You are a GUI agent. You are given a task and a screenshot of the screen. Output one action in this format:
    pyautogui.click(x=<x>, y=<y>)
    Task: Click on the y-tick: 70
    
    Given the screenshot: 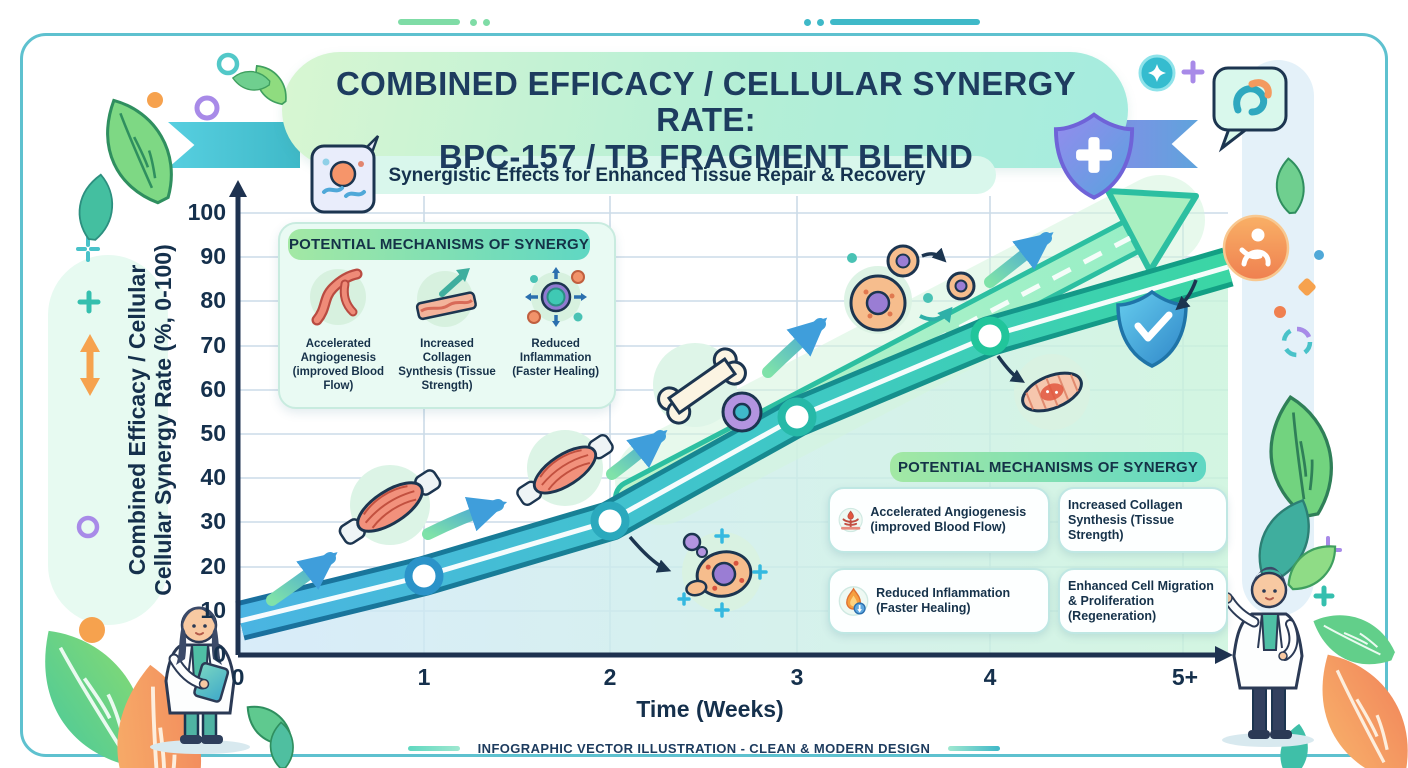 What is the action you would take?
    pyautogui.click(x=213, y=345)
    